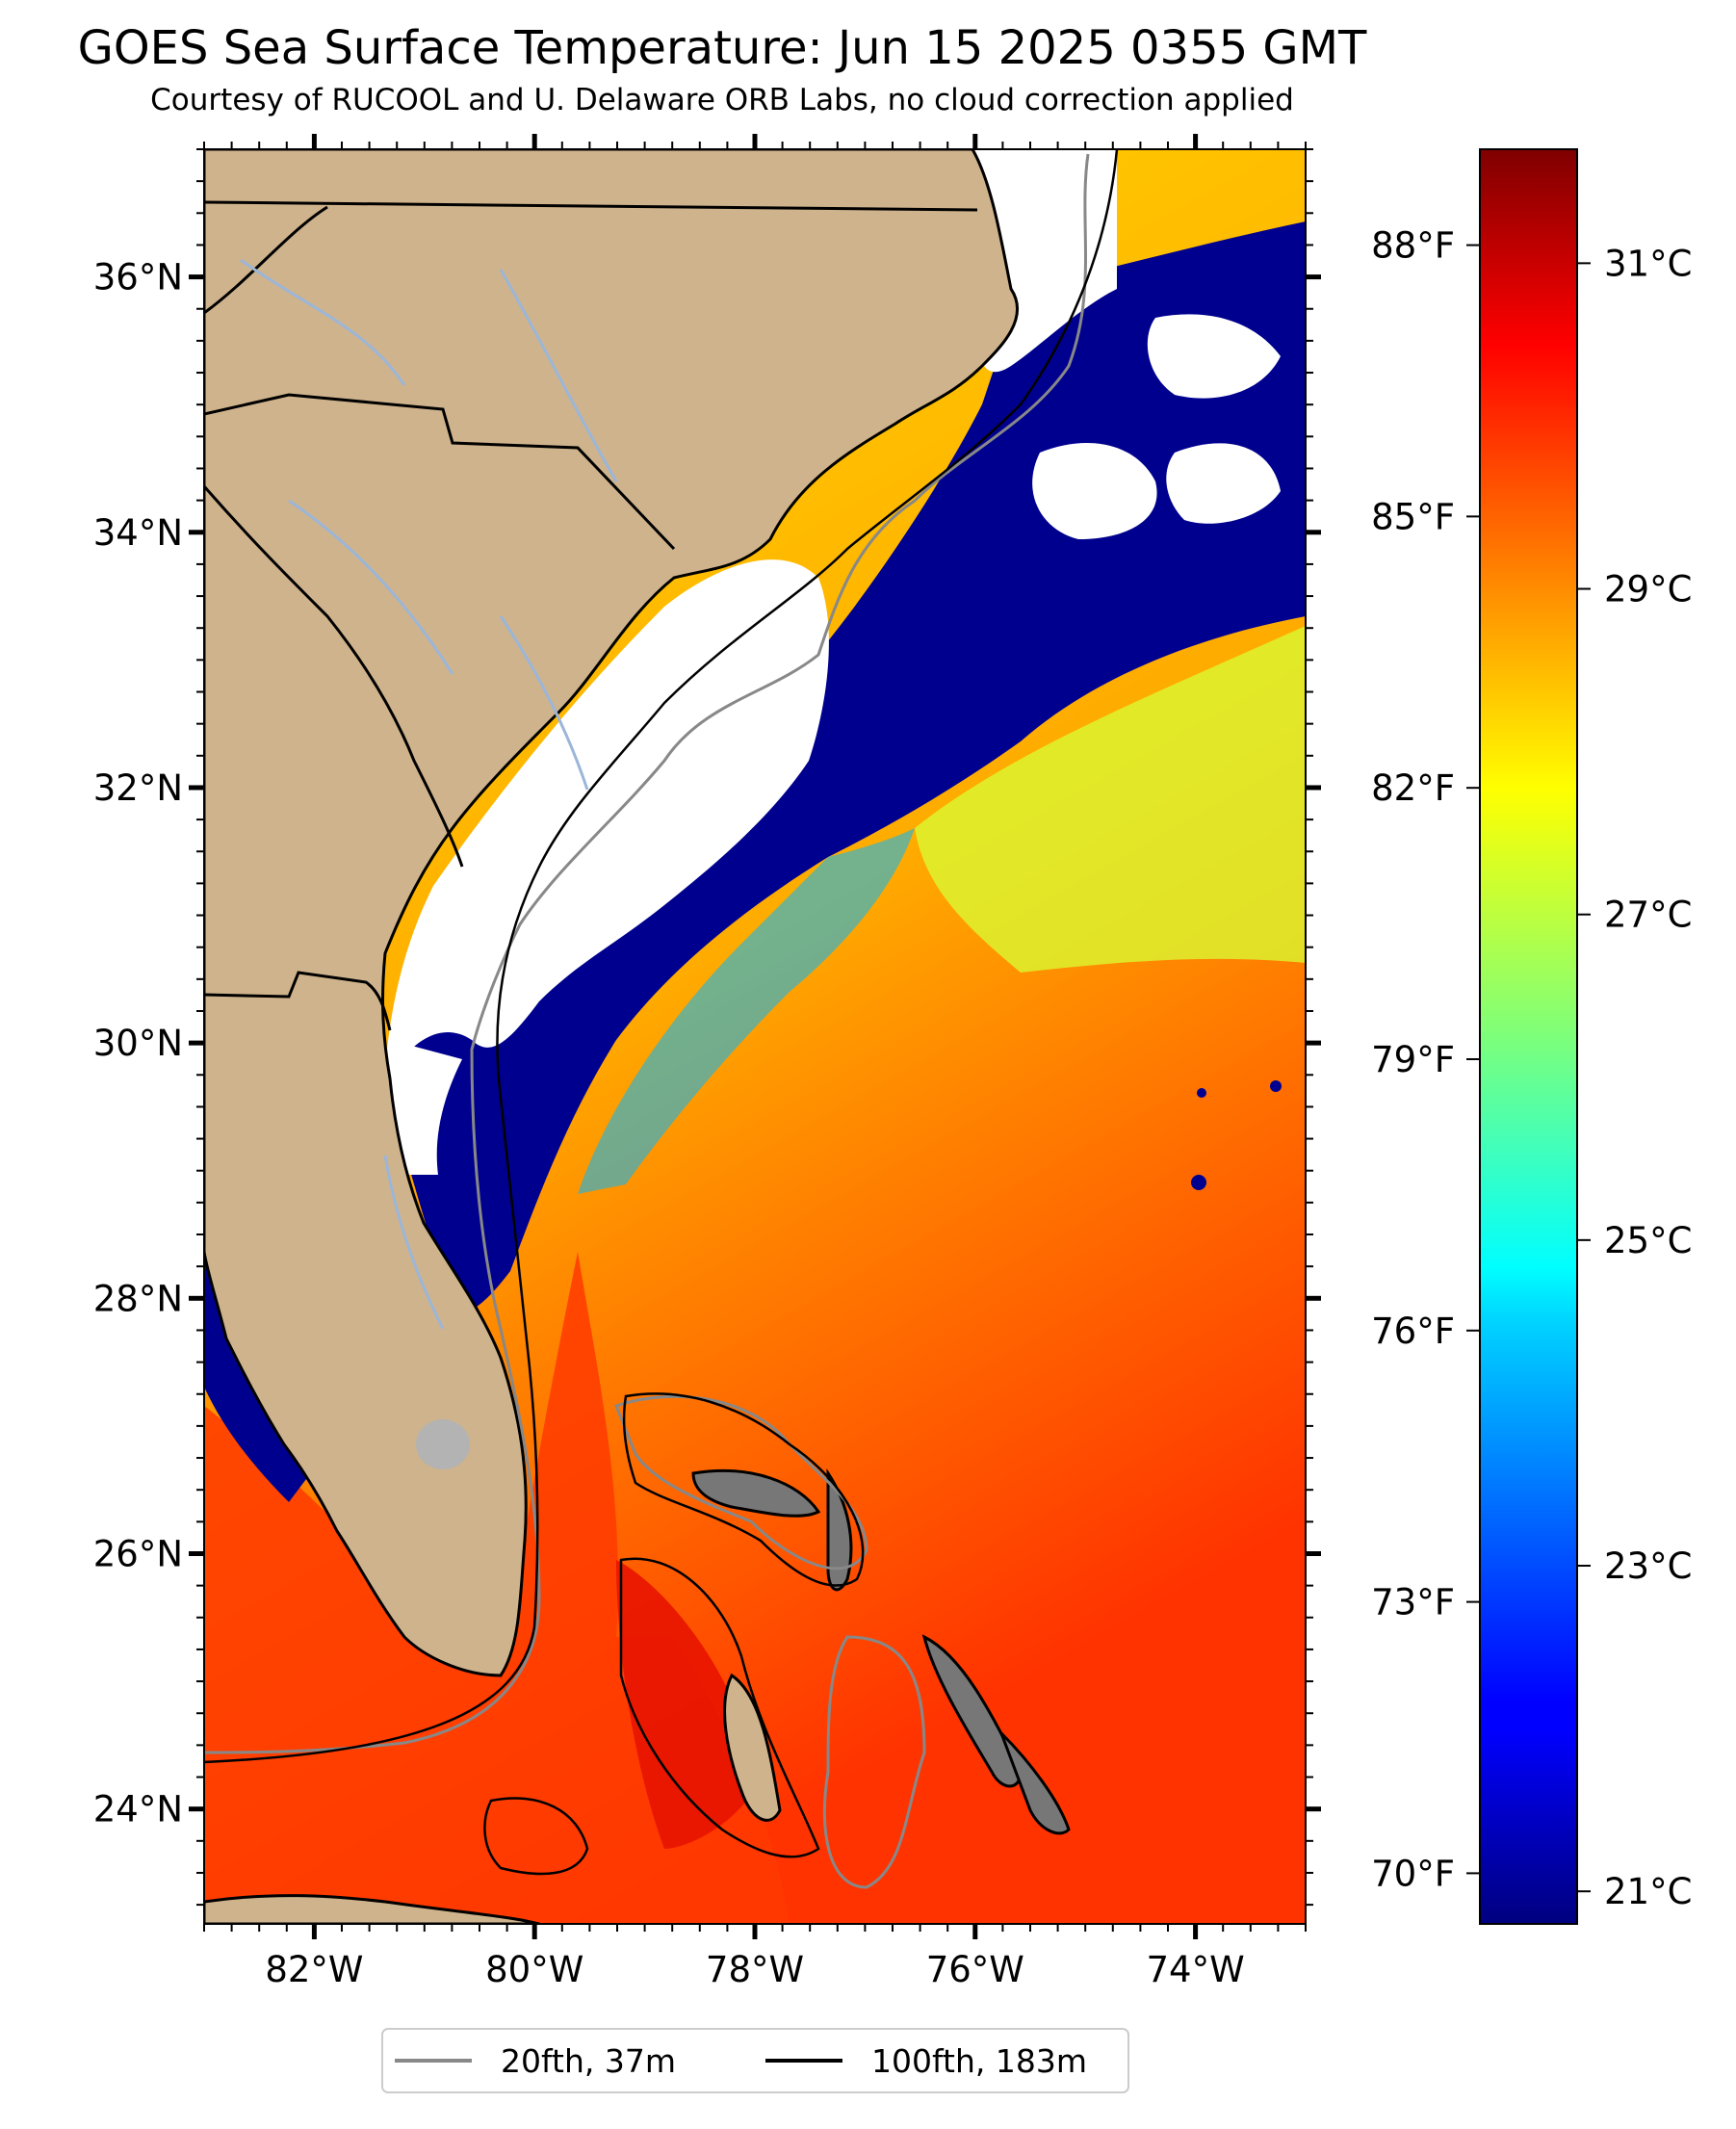 The image size is (1736, 2129). What do you see at coordinates (1094, 491) in the screenshot?
I see `cloud-mask-offshore` at bounding box center [1094, 491].